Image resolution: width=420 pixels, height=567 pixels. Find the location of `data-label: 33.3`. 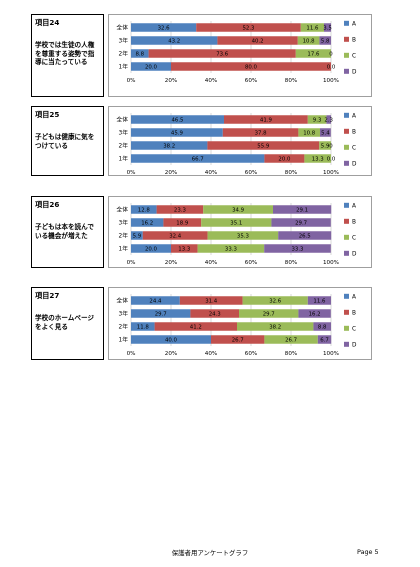

data-label: 33.3 is located at coordinates (231, 250).